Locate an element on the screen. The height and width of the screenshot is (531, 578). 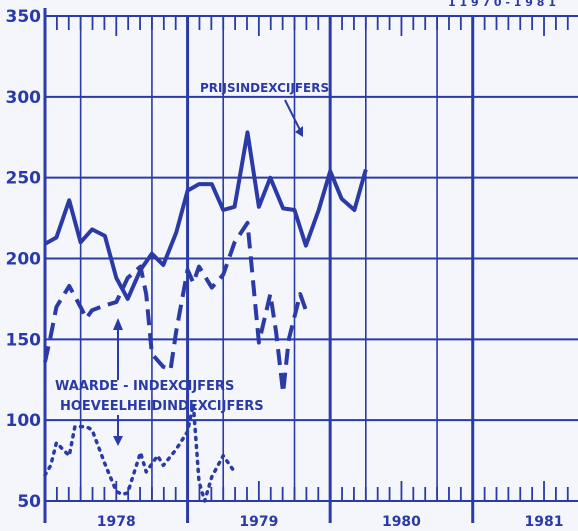
y-tick-label: 300 is located at coordinates (24, 98).